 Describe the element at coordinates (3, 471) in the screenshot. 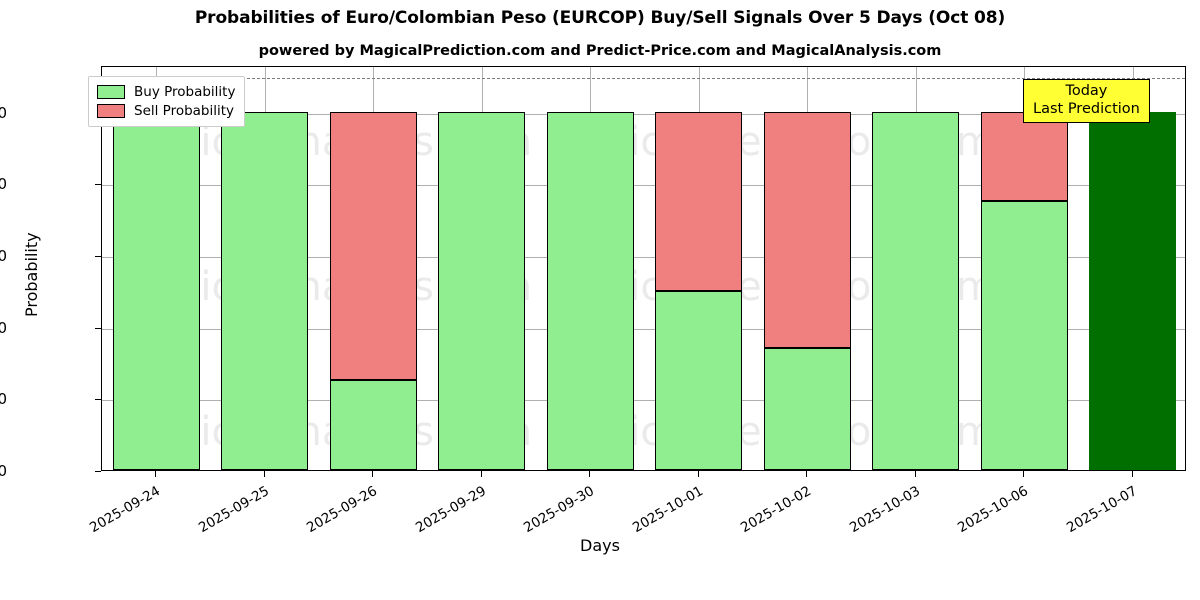

I see `y-tick-label: 0` at that location.